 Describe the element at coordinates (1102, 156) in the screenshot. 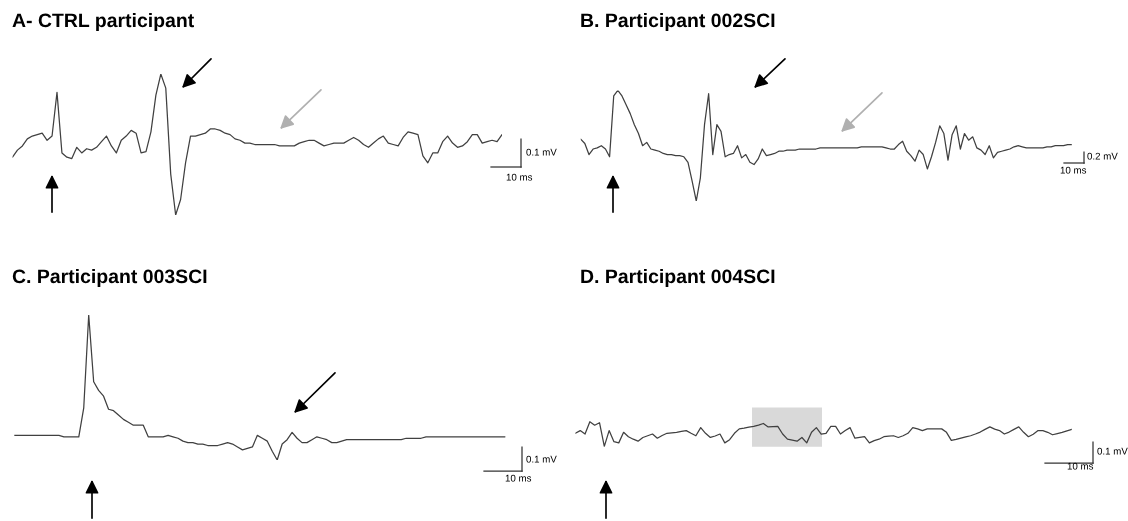

I see `text: 0.2 mV` at that location.